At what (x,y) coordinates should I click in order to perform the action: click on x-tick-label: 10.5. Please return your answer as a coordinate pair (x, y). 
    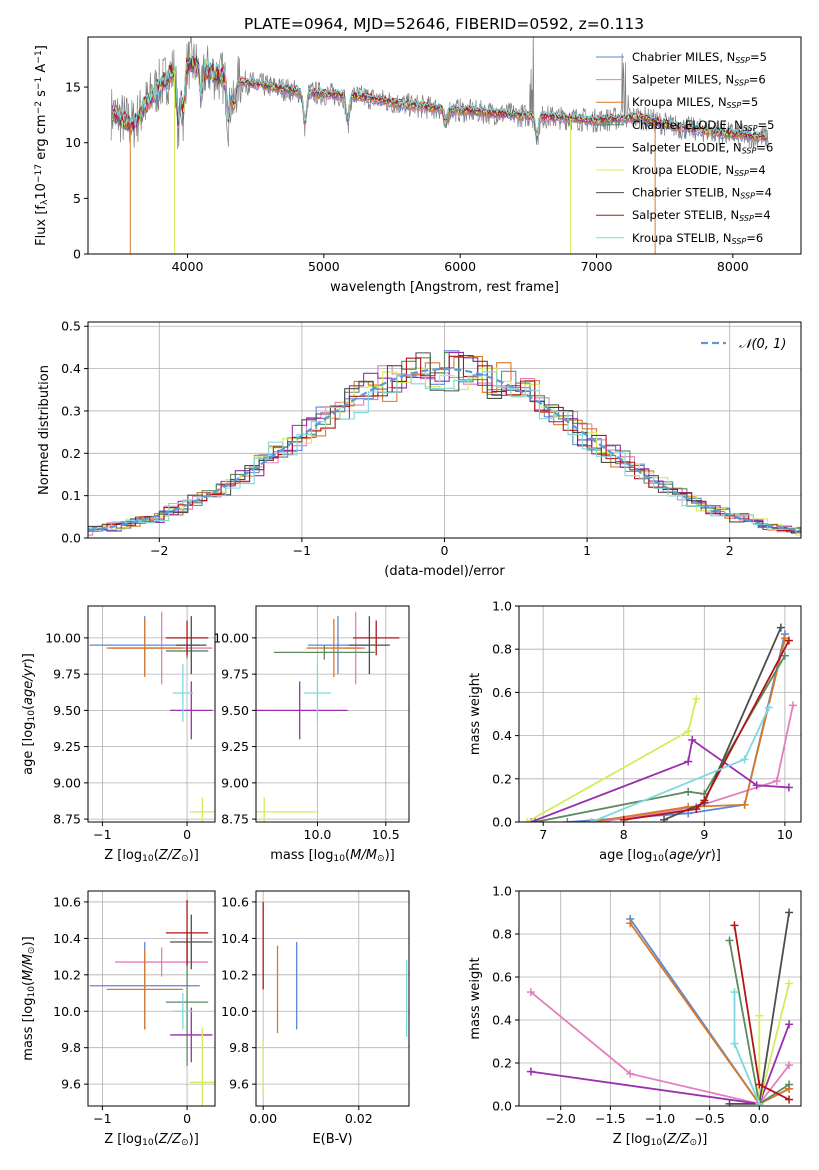
    Looking at the image, I should click on (386, 834).